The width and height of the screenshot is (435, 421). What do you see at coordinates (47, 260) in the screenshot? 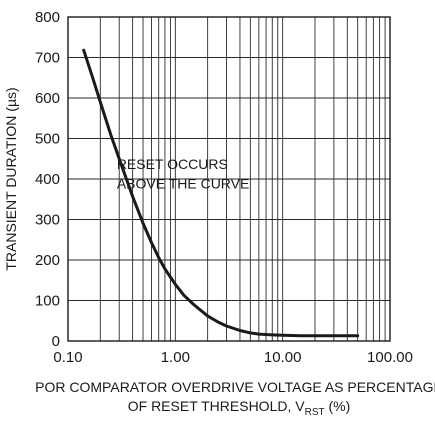
I see `y-tick-label: 200` at bounding box center [47, 260].